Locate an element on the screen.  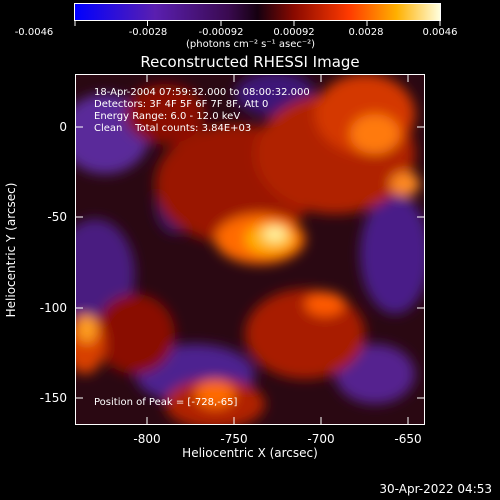
x-axis-label: Heliocentric X (arcsec) is located at coordinates (250, 453).